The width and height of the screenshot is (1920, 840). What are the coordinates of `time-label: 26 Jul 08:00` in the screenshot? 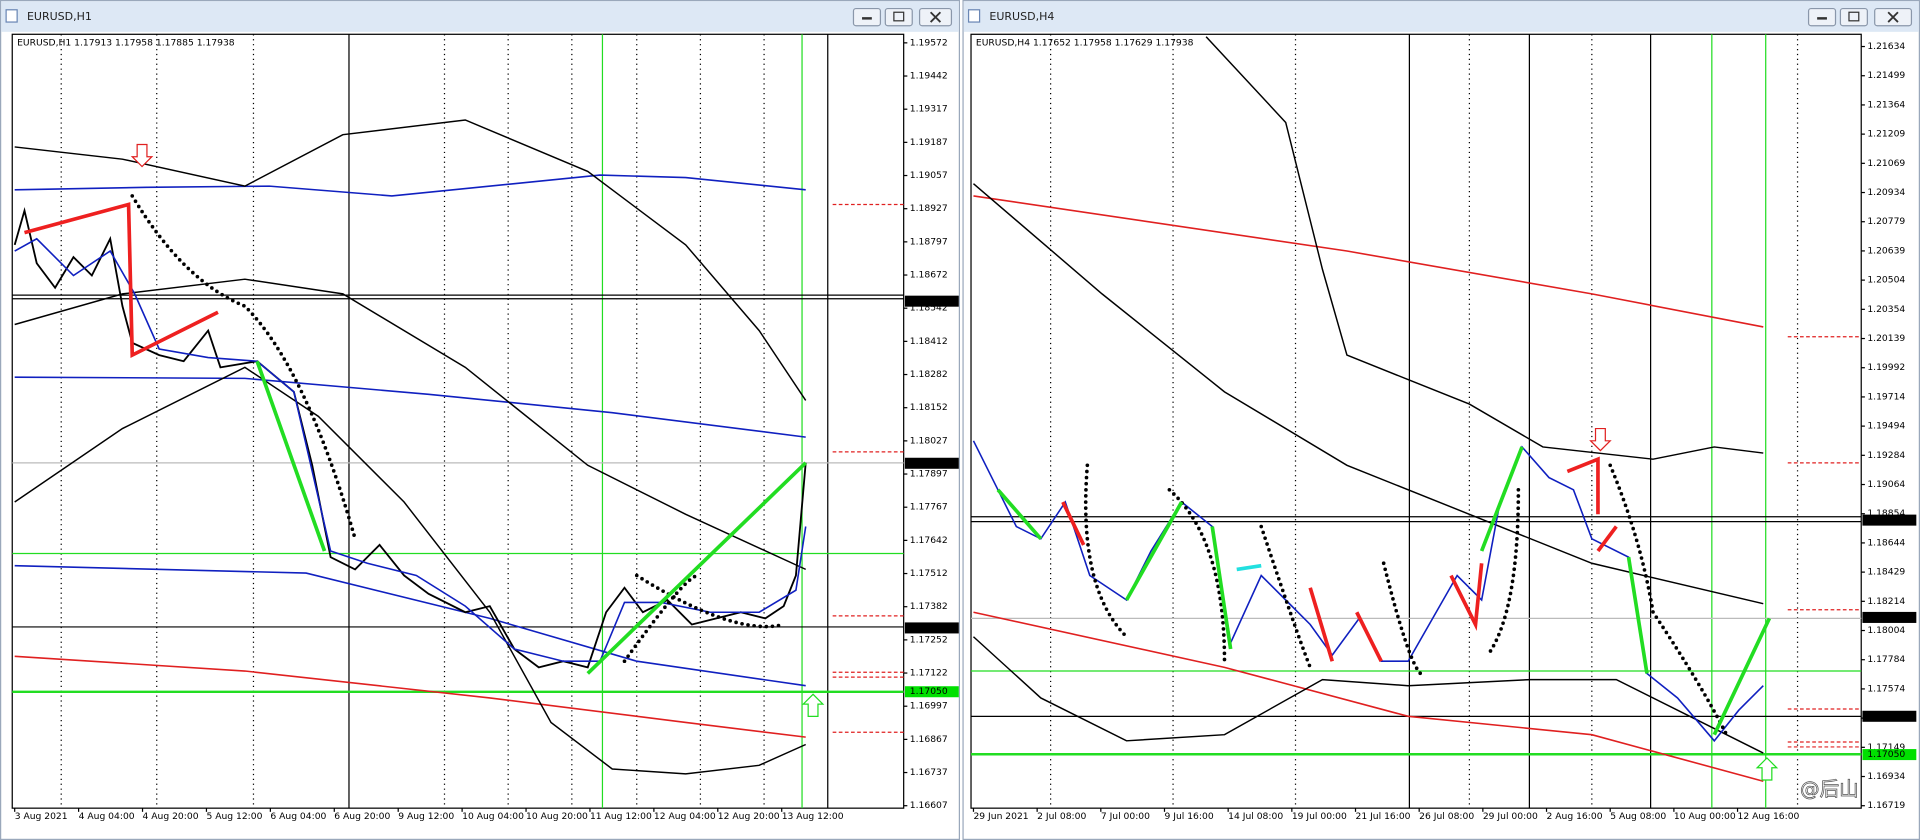 It's located at (1446, 816).